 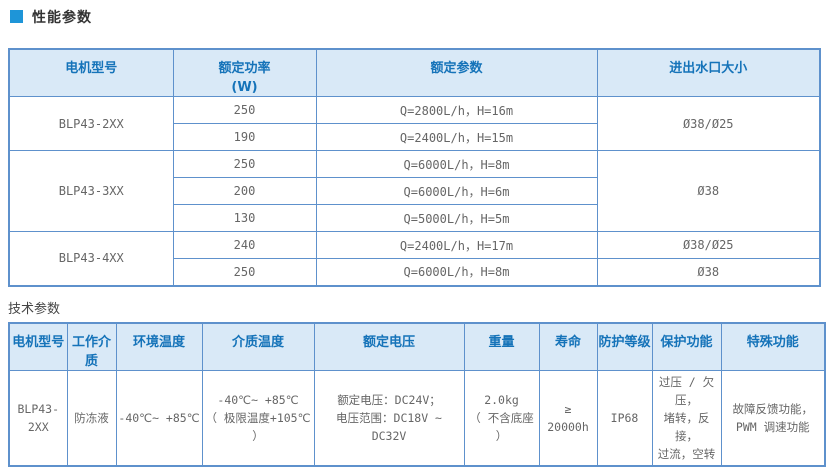 What do you see at coordinates (91, 346) in the screenshot?
I see `tech-header-working-medium: 工作介质` at bounding box center [91, 346].